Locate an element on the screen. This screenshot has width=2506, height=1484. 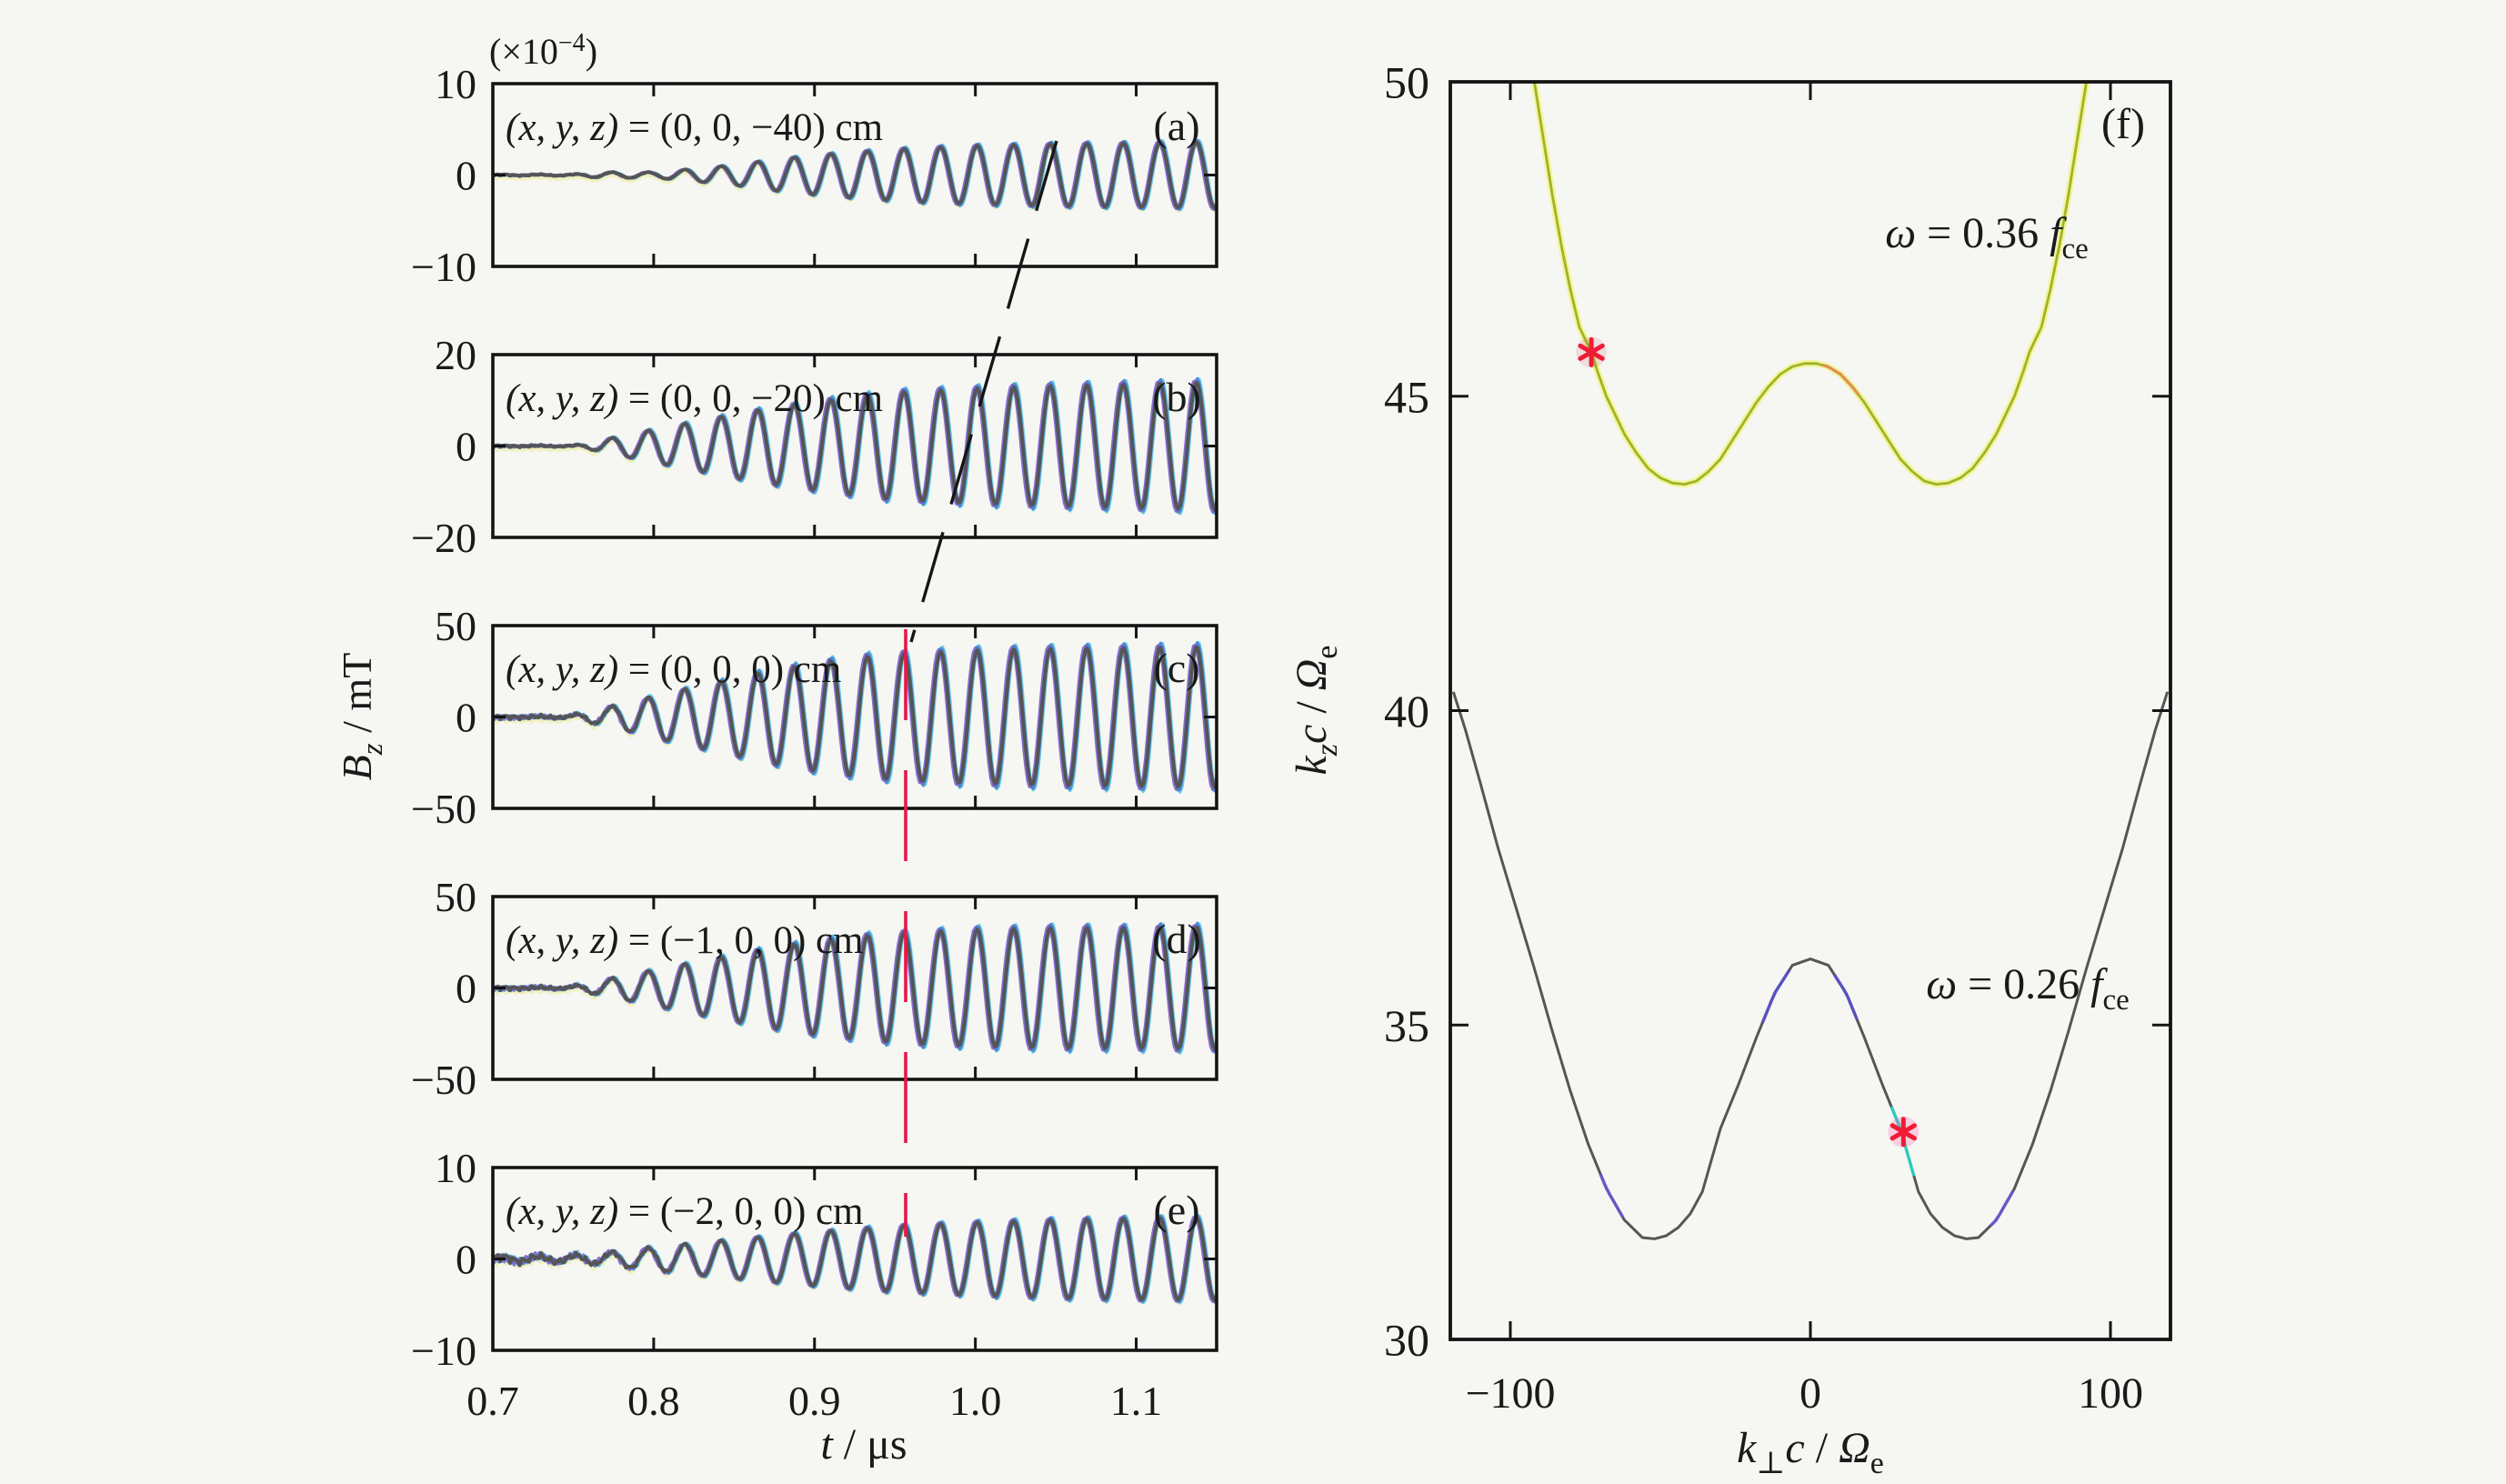
f-x-axis-label: k⊥c / Ωe is located at coordinates (1811, 1452).